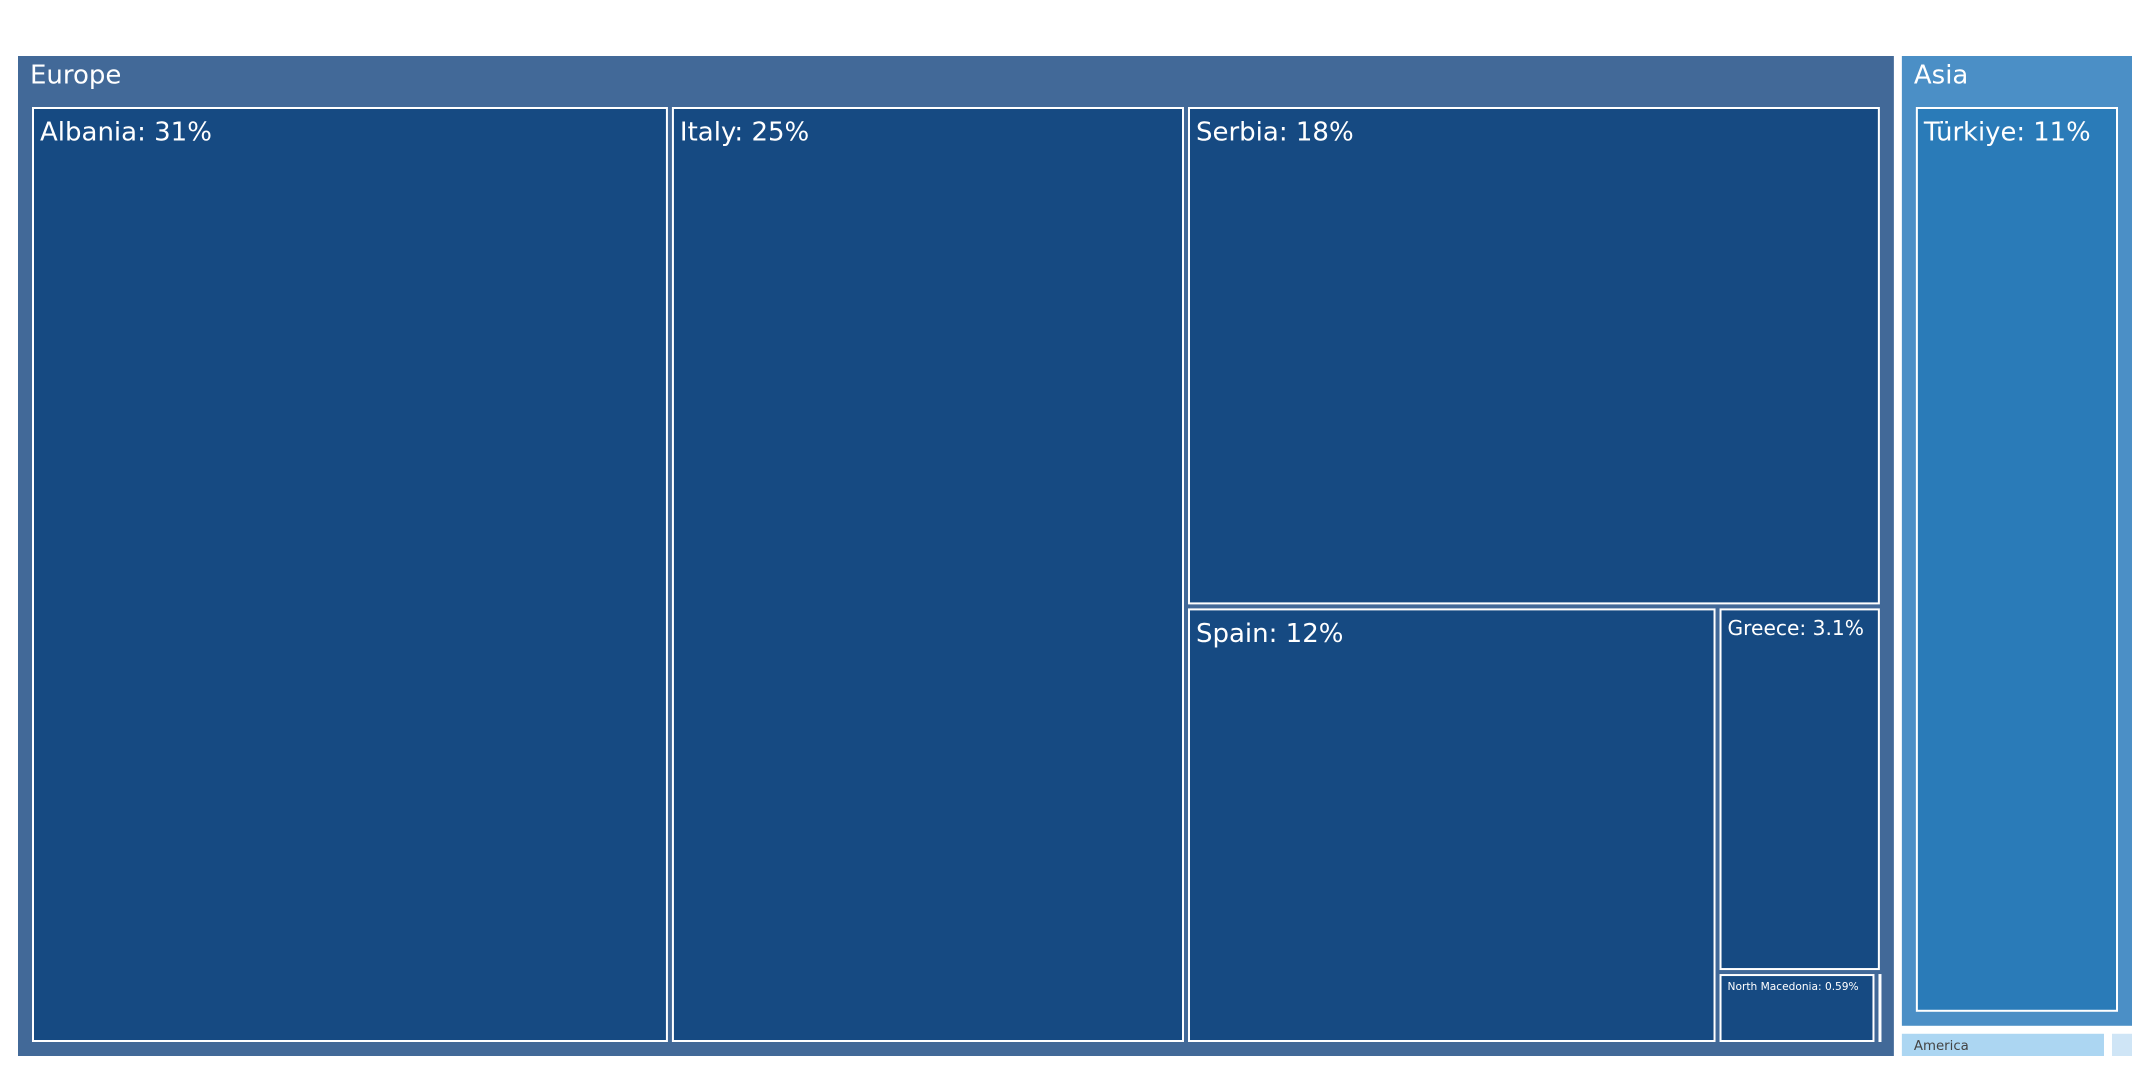 The height and width of the screenshot is (1075, 2150). I want to click on group-label: America, so click(1941, 1046).